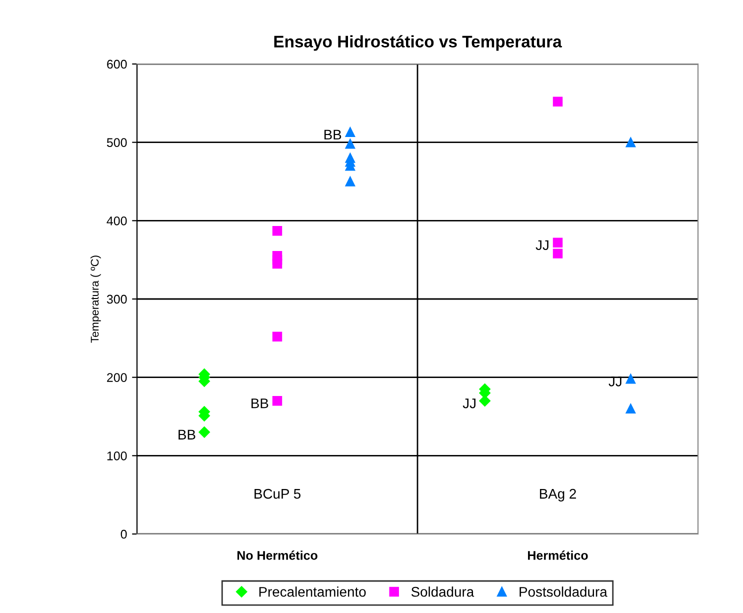  Describe the element at coordinates (418, 43) in the screenshot. I see `chart-title: Ensayo Hidrostático vs Temperatura` at that location.